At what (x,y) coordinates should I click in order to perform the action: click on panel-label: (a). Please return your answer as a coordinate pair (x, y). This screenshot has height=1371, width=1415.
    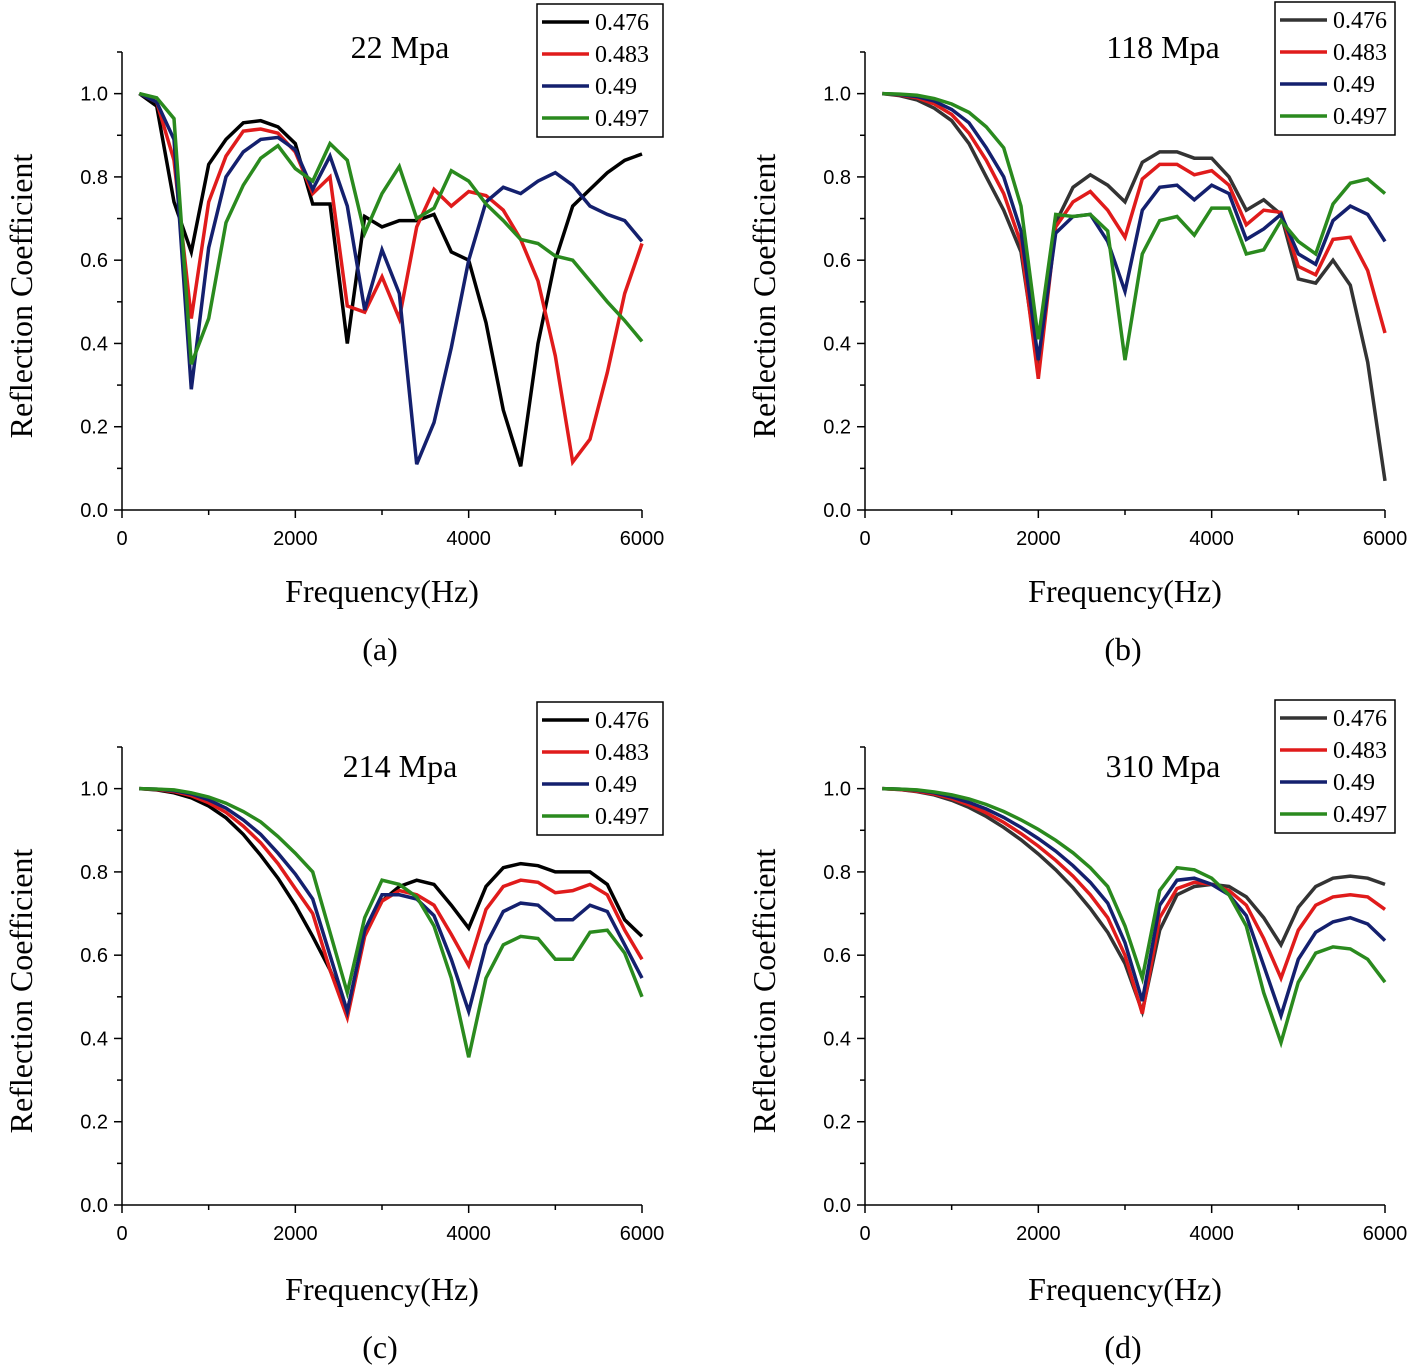
    Looking at the image, I should click on (380, 649).